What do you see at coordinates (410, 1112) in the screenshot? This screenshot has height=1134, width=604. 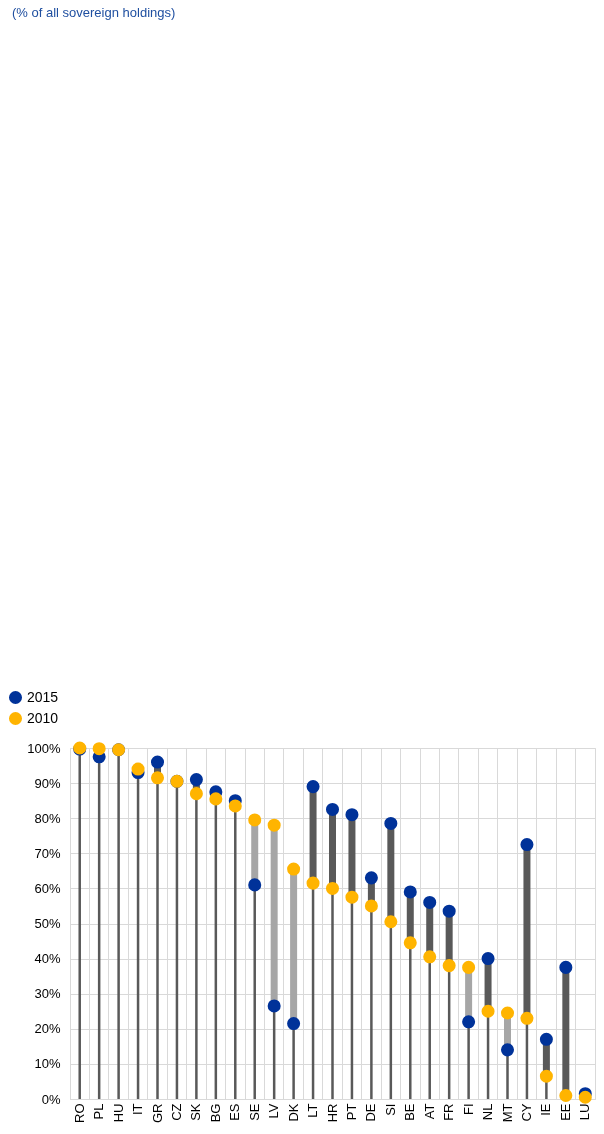 I see `x-tick-label: BE` at bounding box center [410, 1112].